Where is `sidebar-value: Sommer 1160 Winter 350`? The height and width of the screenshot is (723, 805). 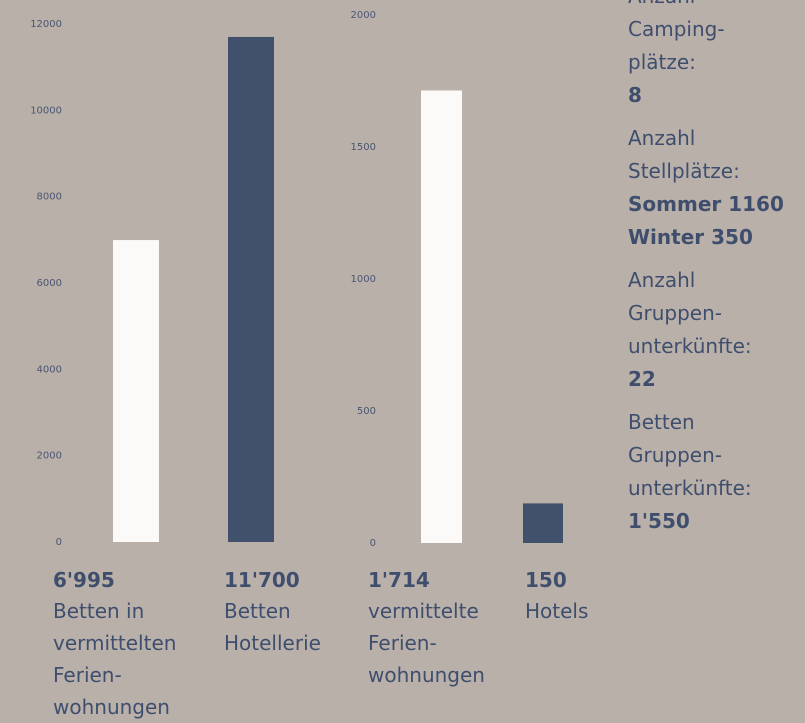 sidebar-value: Sommer 1160 Winter 350 is located at coordinates (706, 220).